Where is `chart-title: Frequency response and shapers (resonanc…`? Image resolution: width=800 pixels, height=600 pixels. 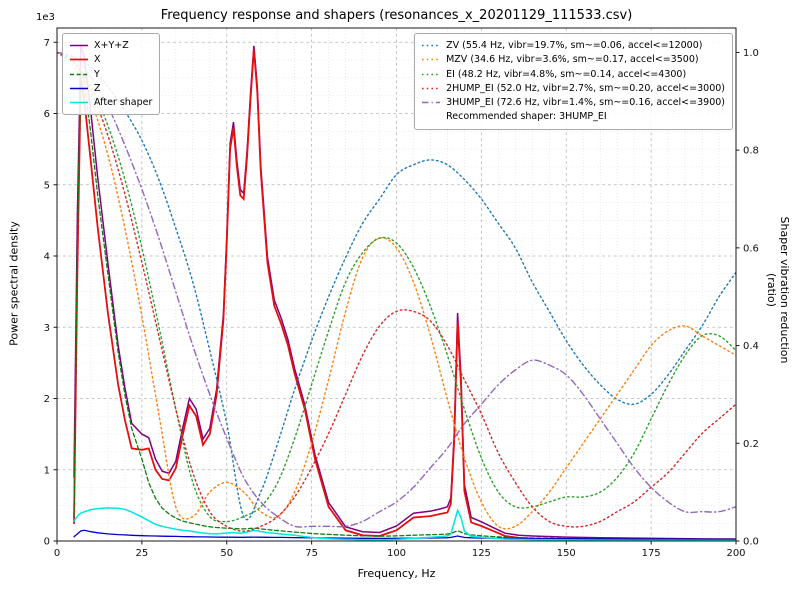
chart-title: Frequency response and shapers (resonanc… is located at coordinates (396, 15).